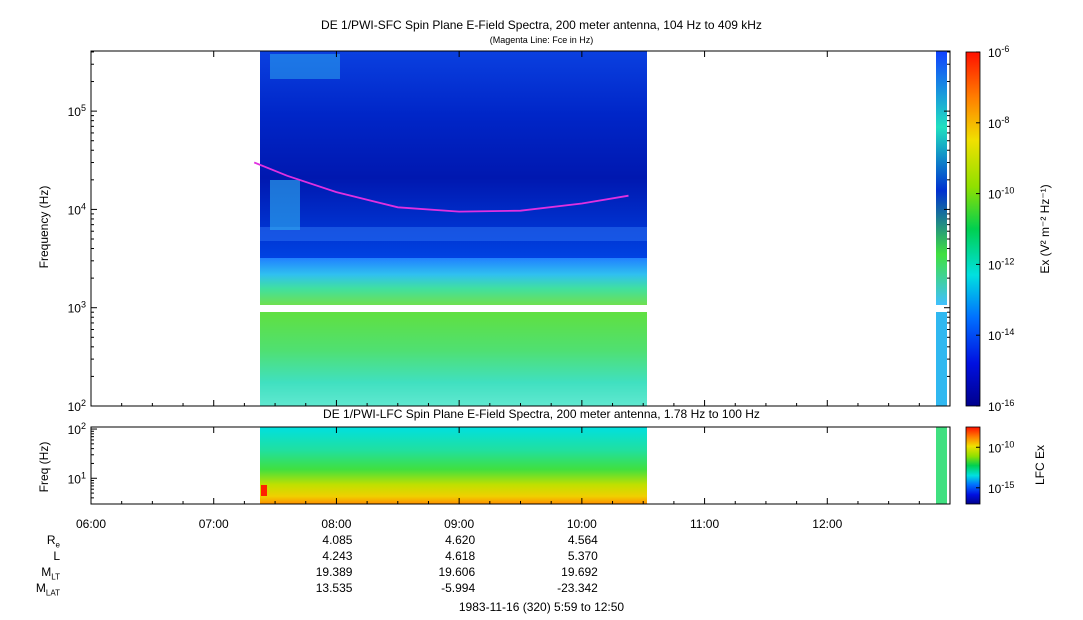  I want to click on sfc-heatmap-low-band, so click(453, 281).